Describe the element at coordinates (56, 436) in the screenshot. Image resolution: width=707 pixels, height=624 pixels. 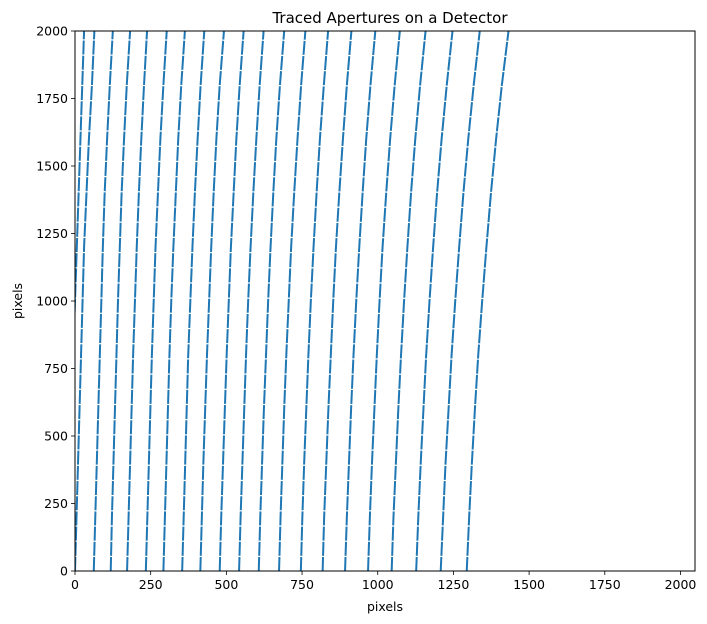
I see `y-tick-label: 500` at that location.